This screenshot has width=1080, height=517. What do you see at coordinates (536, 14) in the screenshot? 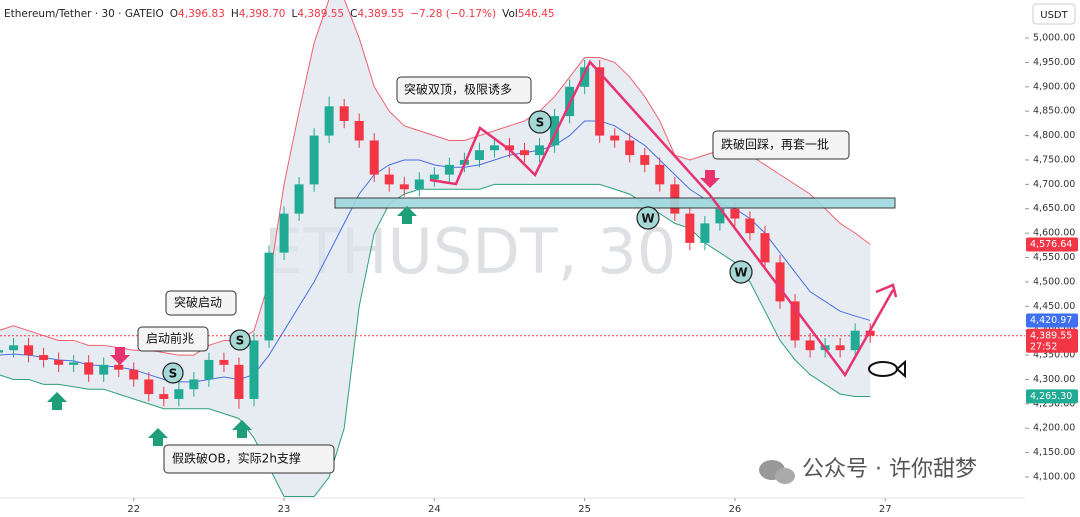
I see `header-field: 546.45` at bounding box center [536, 14].